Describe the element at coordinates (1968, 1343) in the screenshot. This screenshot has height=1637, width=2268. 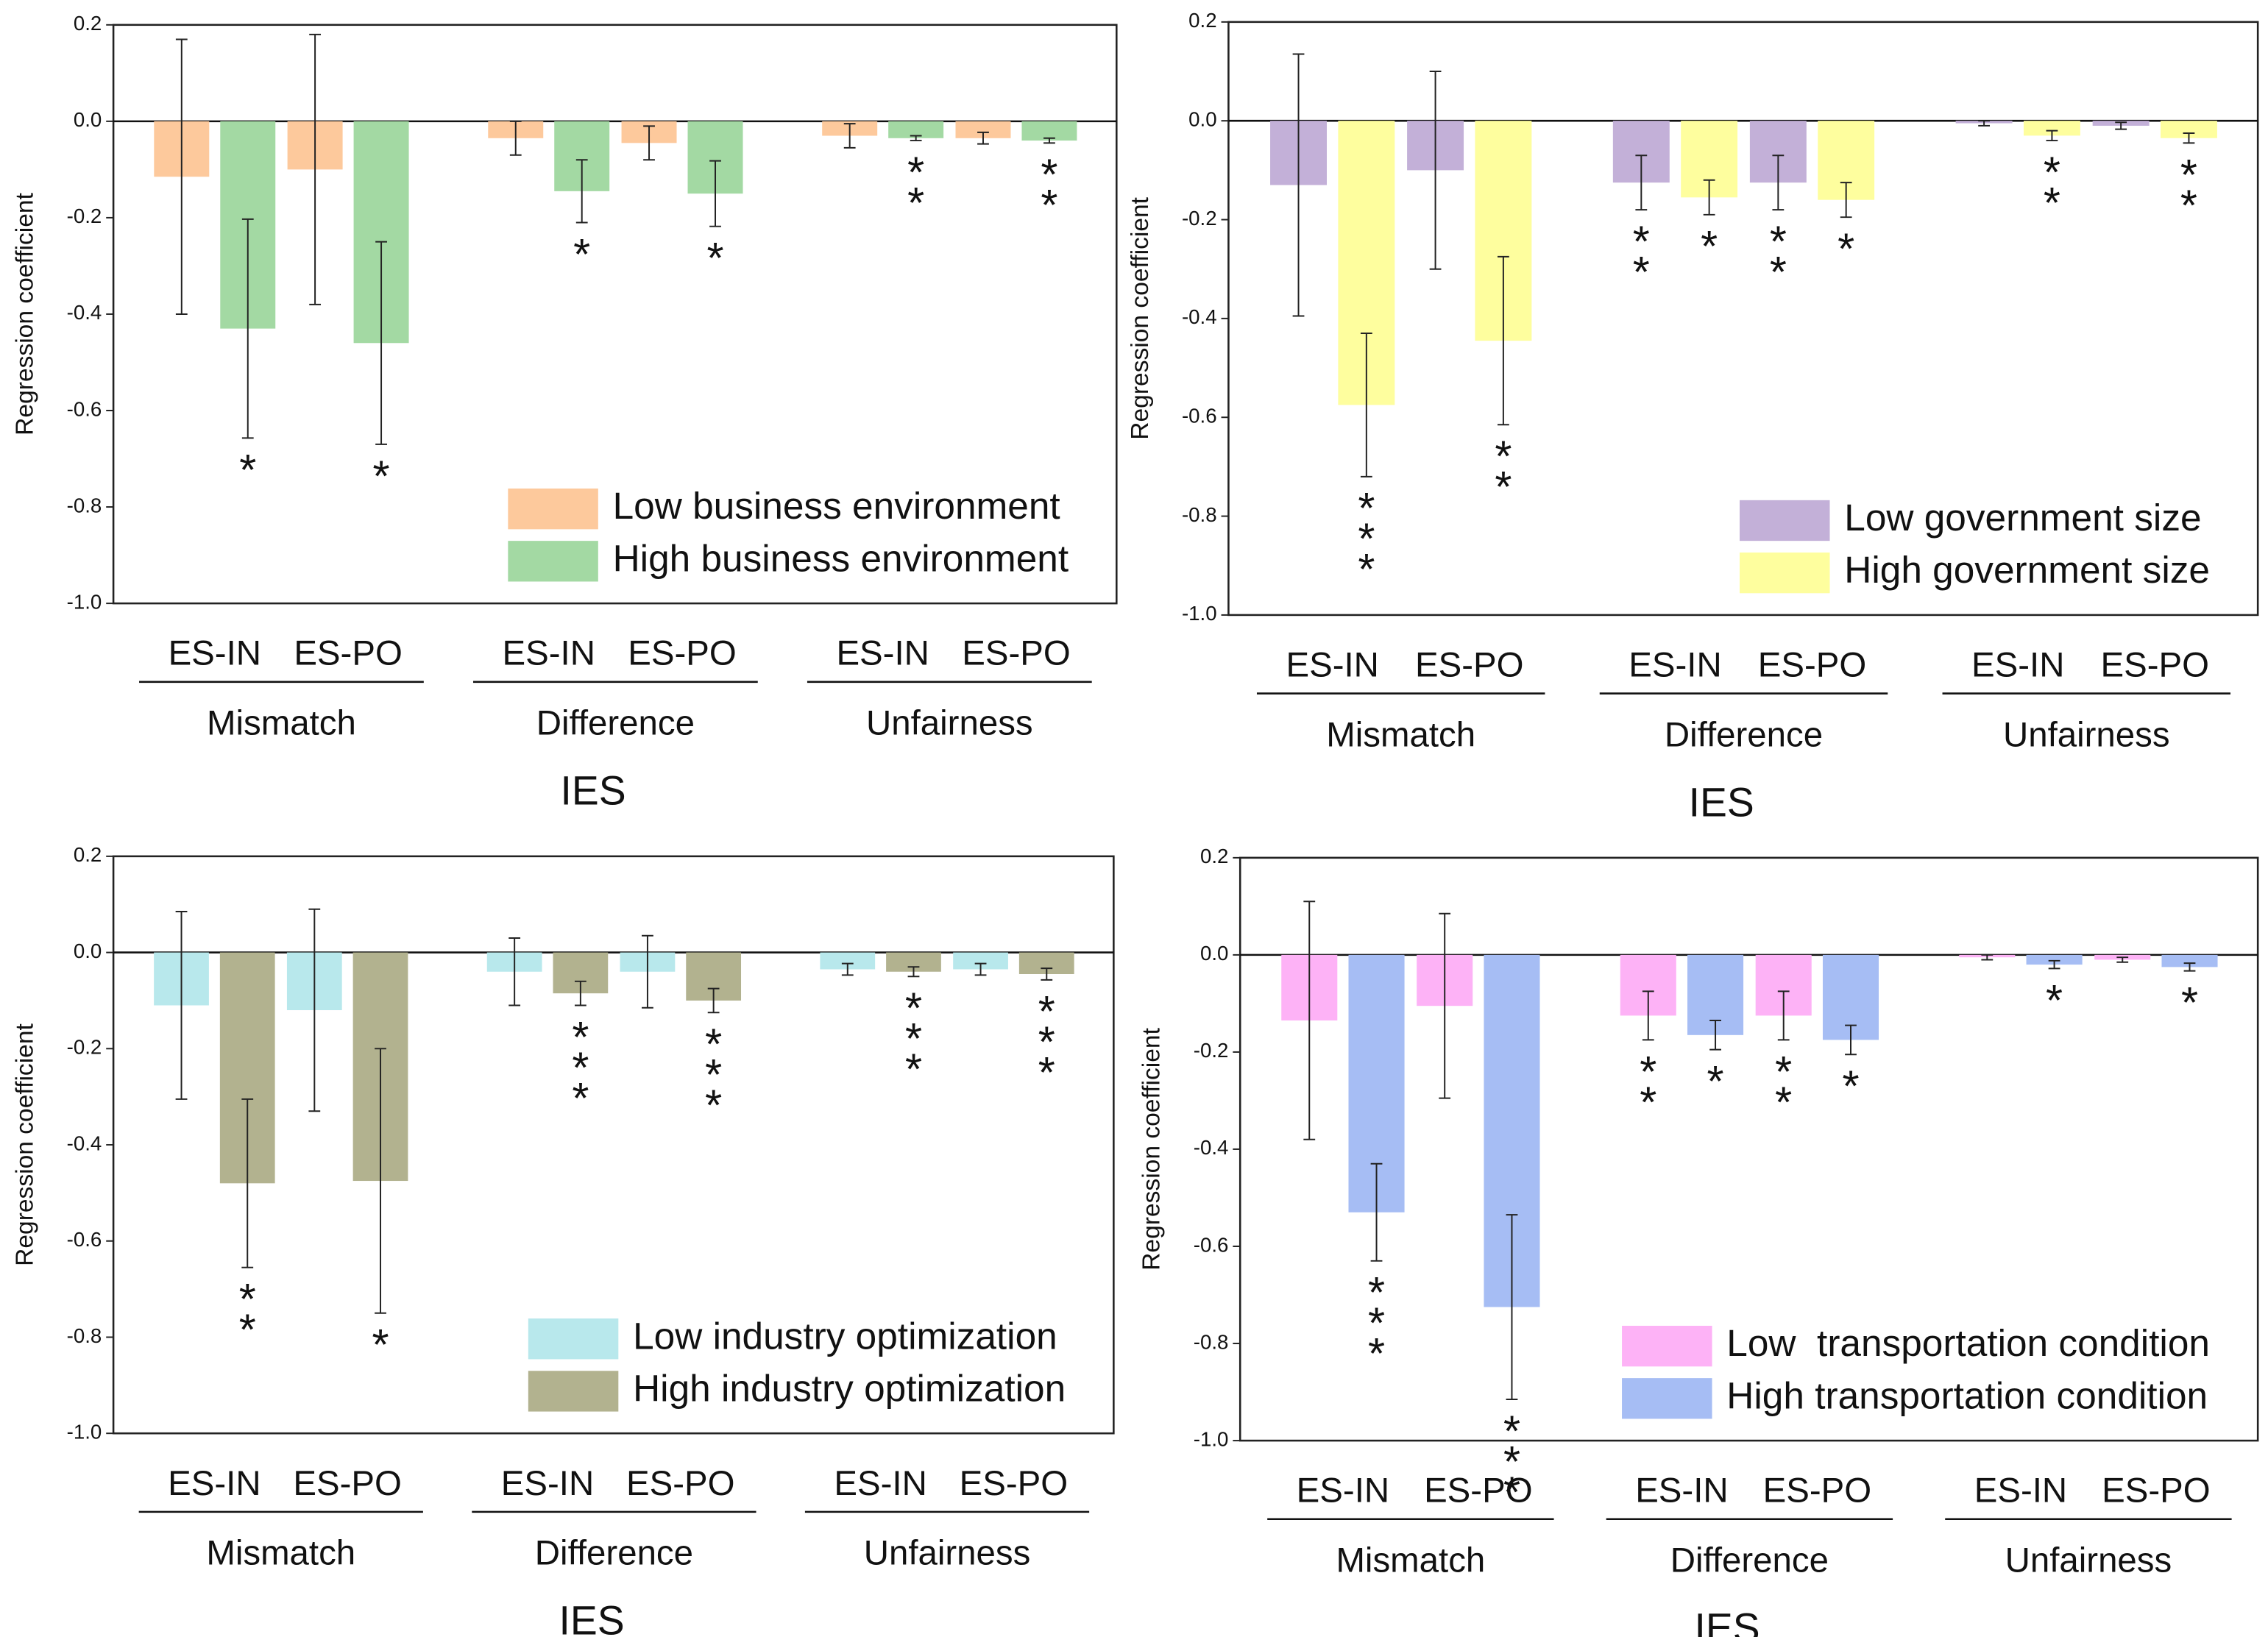
I see `legend-label: Low transportation condition` at that location.